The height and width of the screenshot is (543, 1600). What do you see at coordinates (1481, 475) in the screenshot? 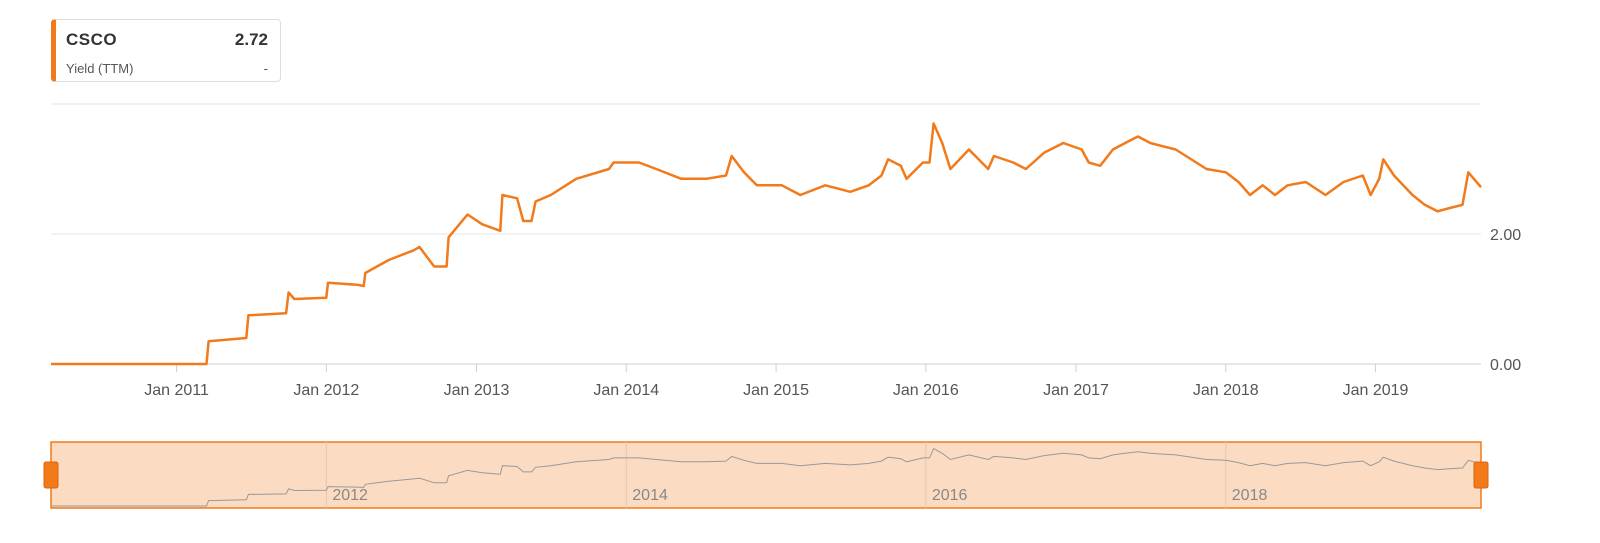
I see `navigator-right-handle` at bounding box center [1481, 475].